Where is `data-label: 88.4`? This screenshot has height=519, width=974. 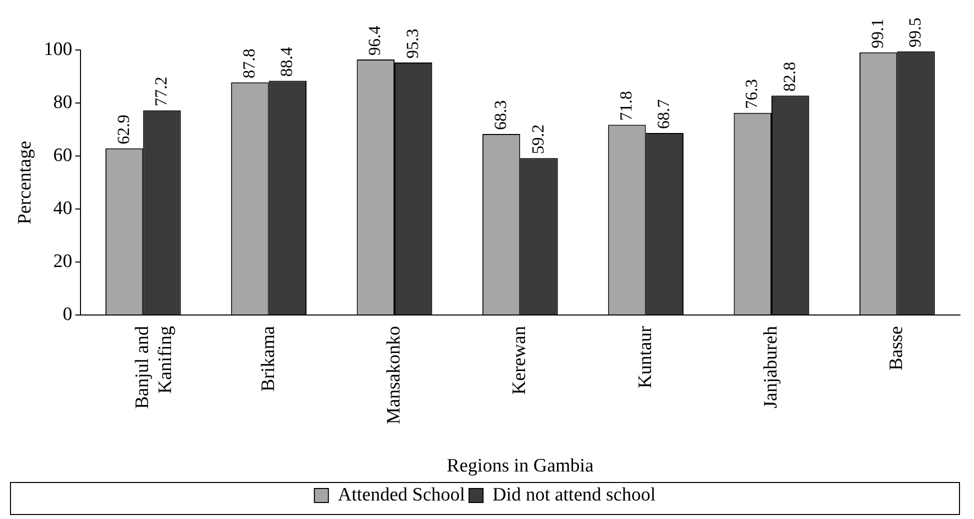
data-label: 88.4 is located at coordinates (286, 61).